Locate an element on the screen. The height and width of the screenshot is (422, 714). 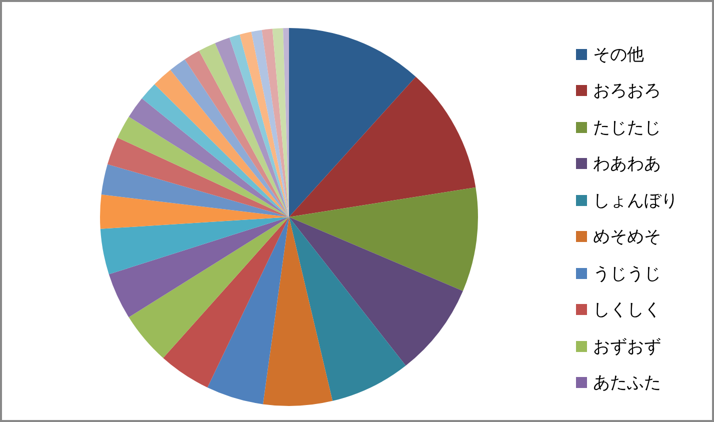
legend-label: おろおろ is located at coordinates (627, 91).